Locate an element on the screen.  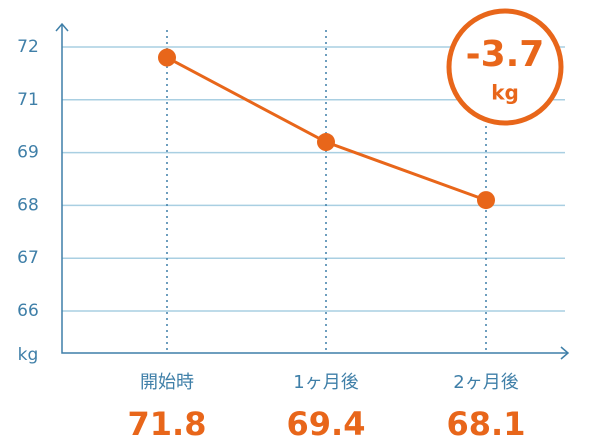
y-tick-label: 68 is located at coordinates (28, 205).